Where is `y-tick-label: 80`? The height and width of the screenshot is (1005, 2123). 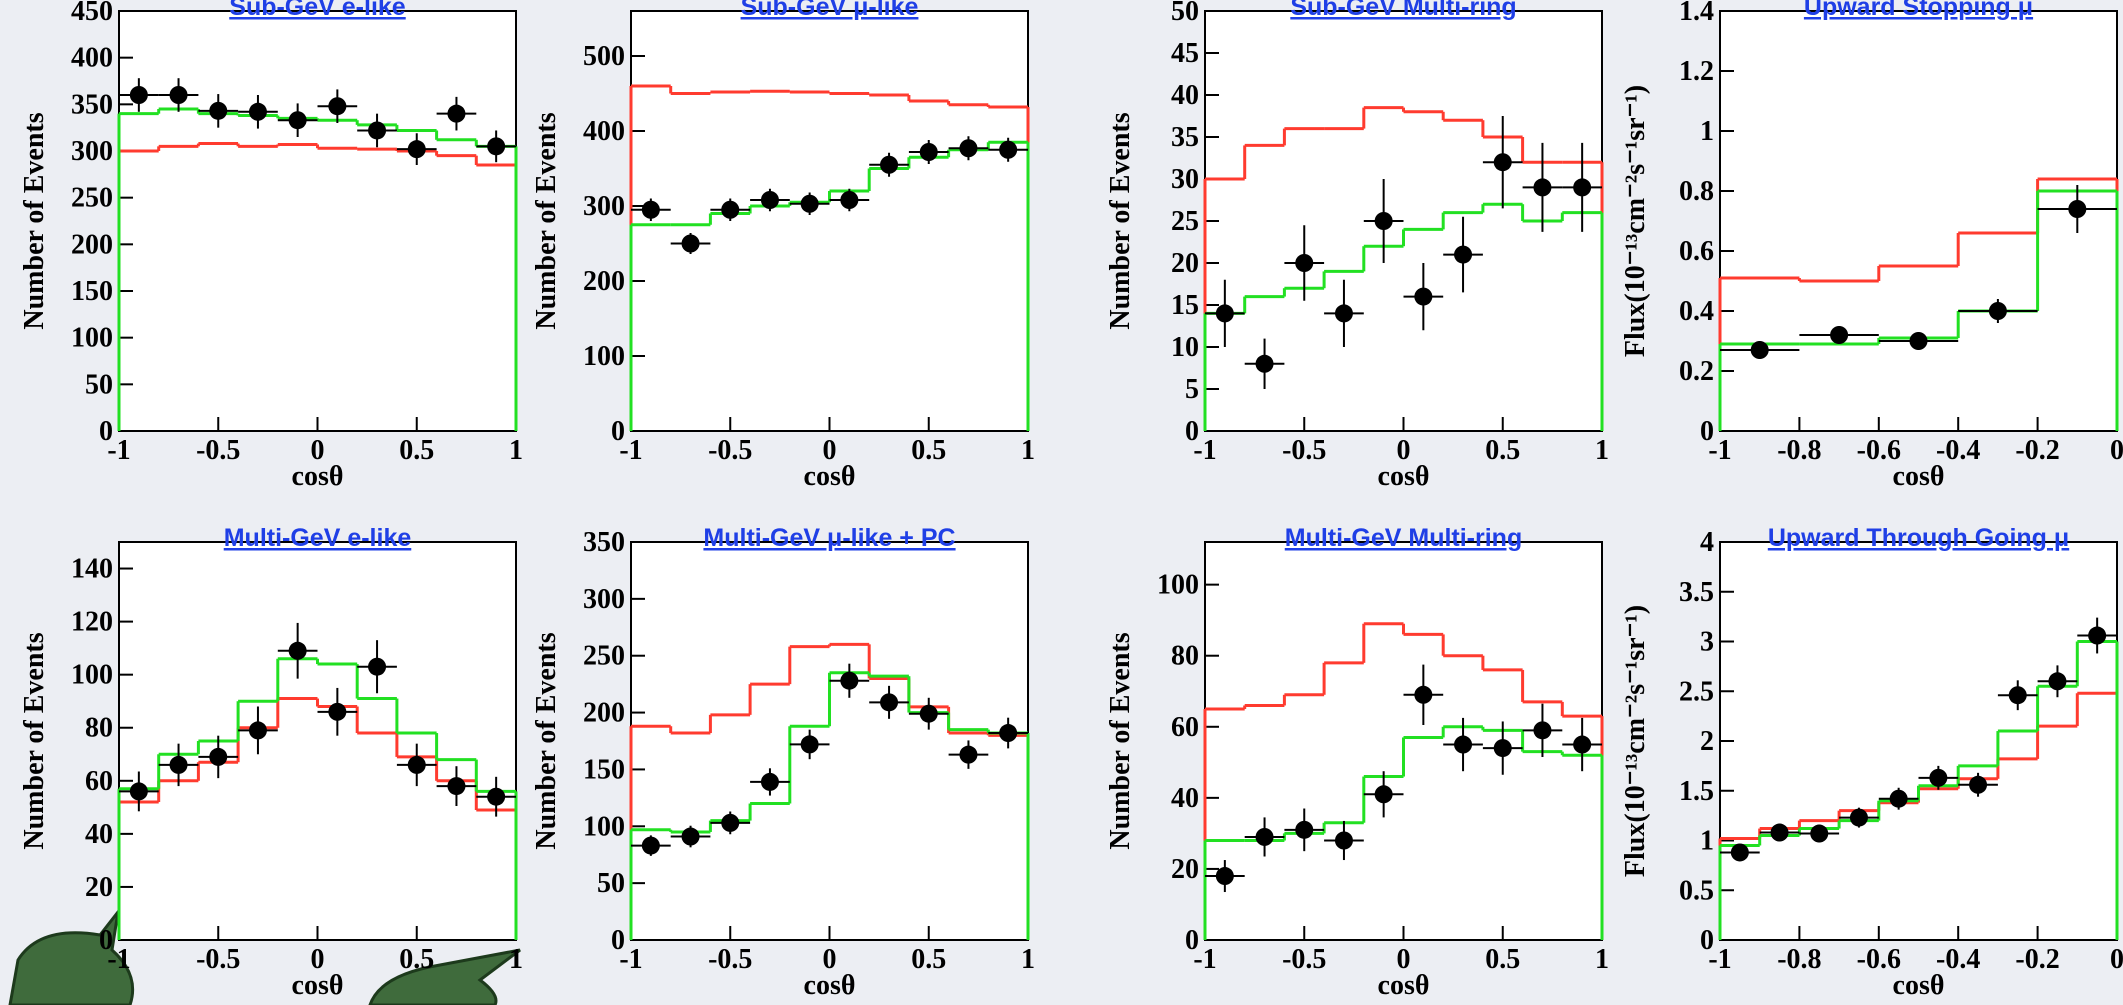 y-tick-label: 80 is located at coordinates (99, 728).